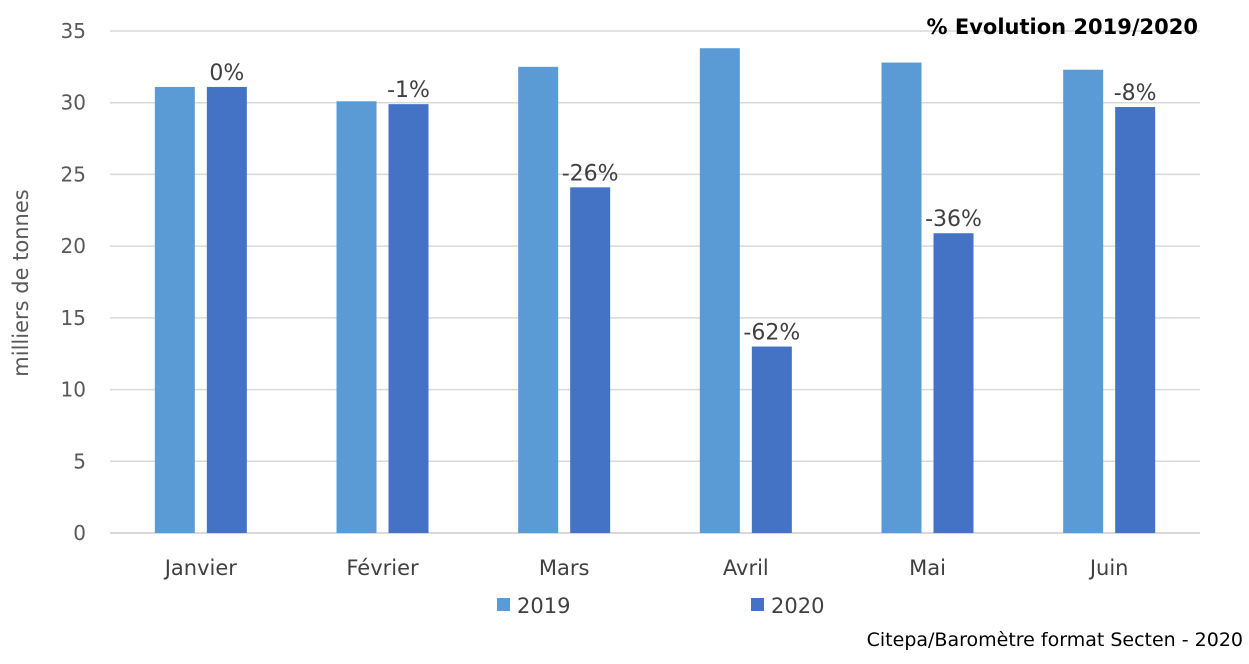 The height and width of the screenshot is (664, 1249). Describe the element at coordinates (73, 246) in the screenshot. I see `y-tick-label: 20` at that location.